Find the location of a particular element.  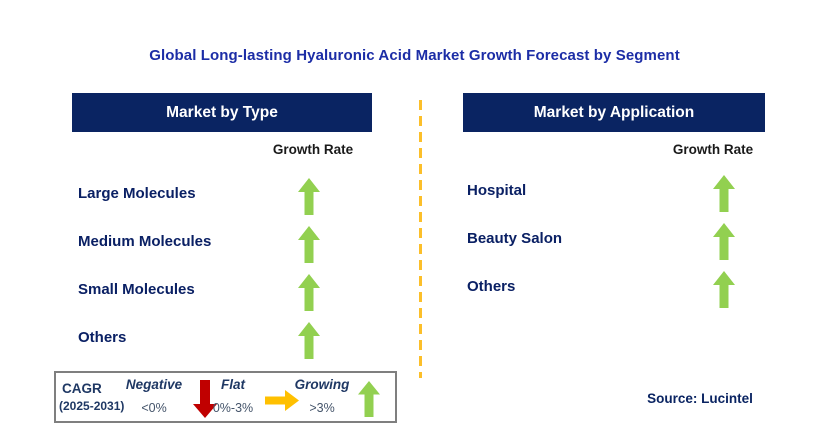

legend-item-value: <0% is located at coordinates (154, 408).